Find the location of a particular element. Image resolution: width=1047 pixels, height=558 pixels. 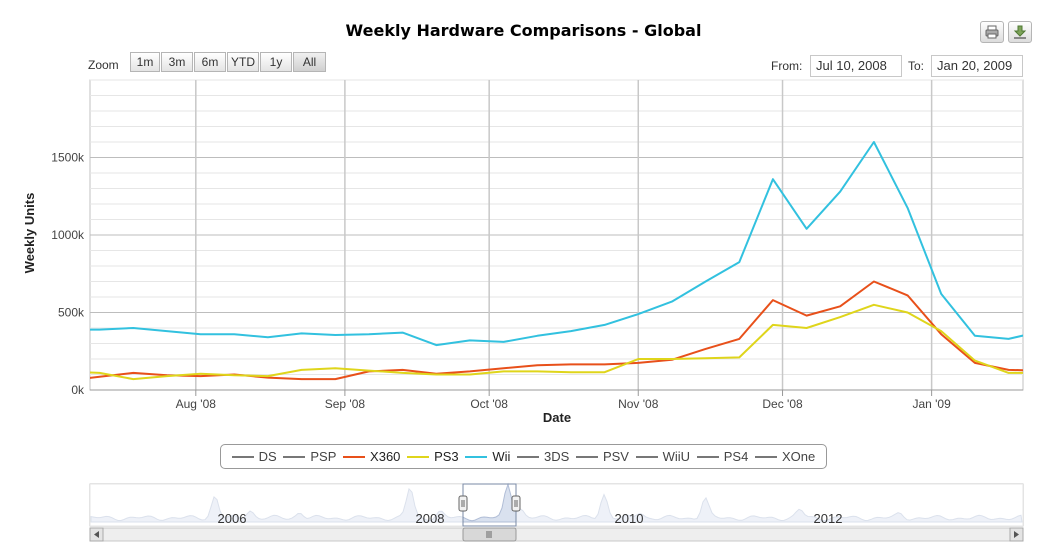

x-tick-label: Nov '08 is located at coordinates (638, 404).